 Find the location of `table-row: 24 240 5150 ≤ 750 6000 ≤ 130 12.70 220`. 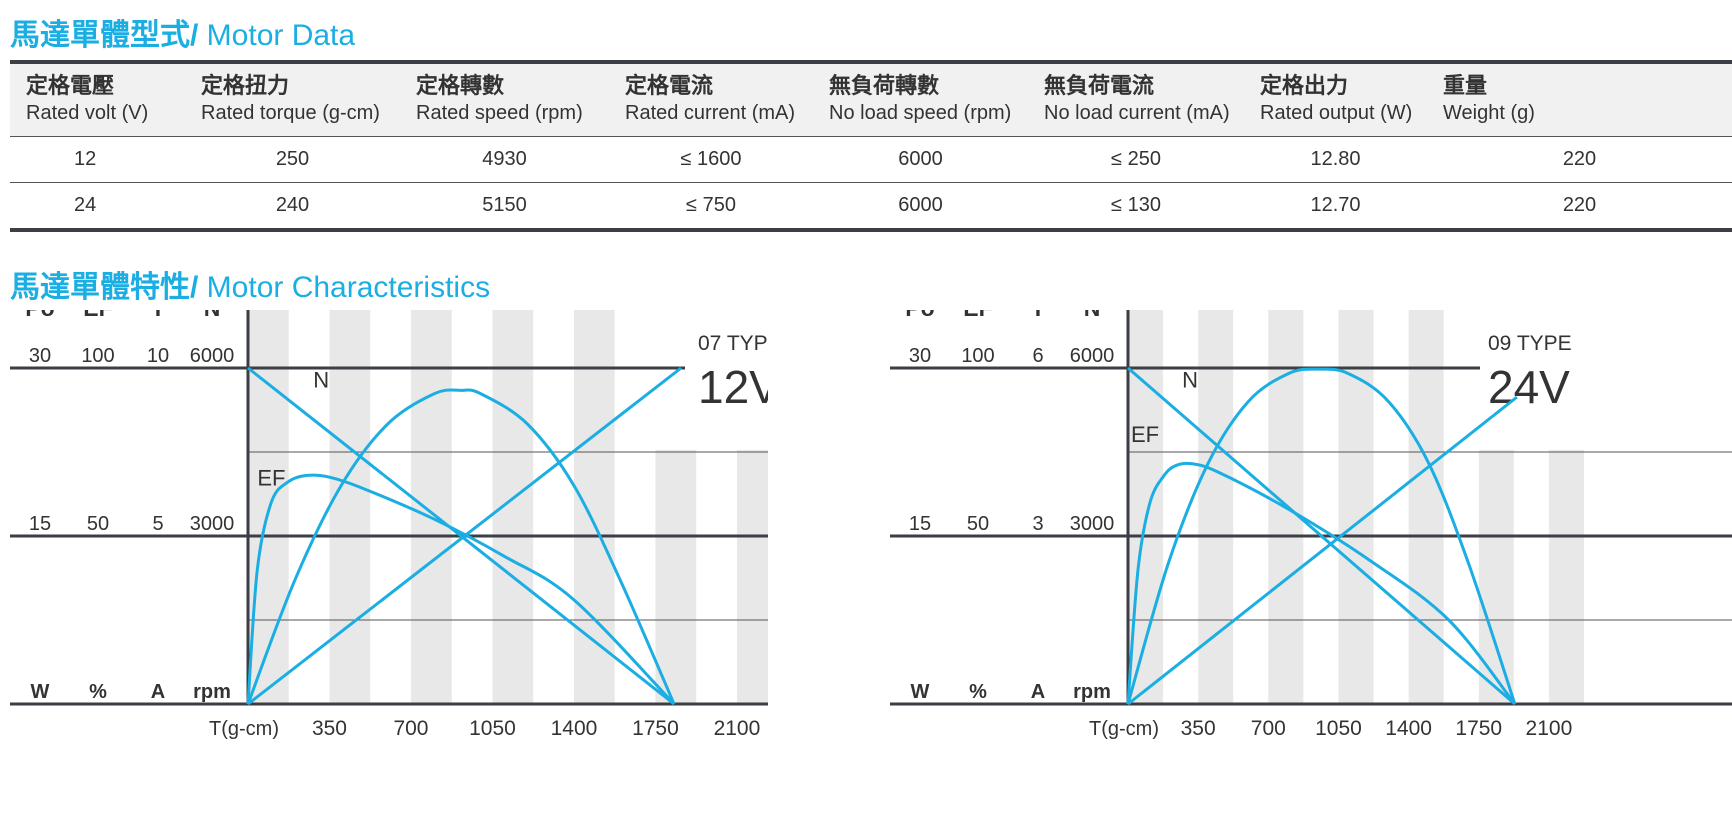

table-row: 24 240 5150 ≤ 750 6000 ≤ 130 12.70 220 is located at coordinates (871, 207).